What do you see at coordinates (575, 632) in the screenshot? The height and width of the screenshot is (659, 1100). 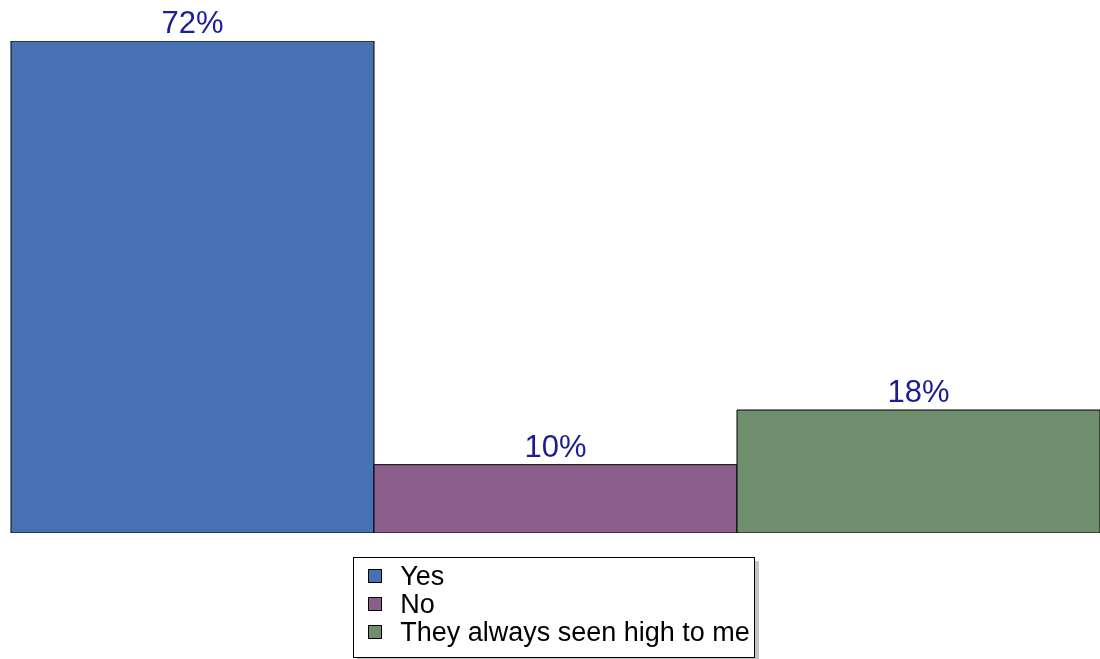 I see `legend-label: They always seen high to me` at bounding box center [575, 632].